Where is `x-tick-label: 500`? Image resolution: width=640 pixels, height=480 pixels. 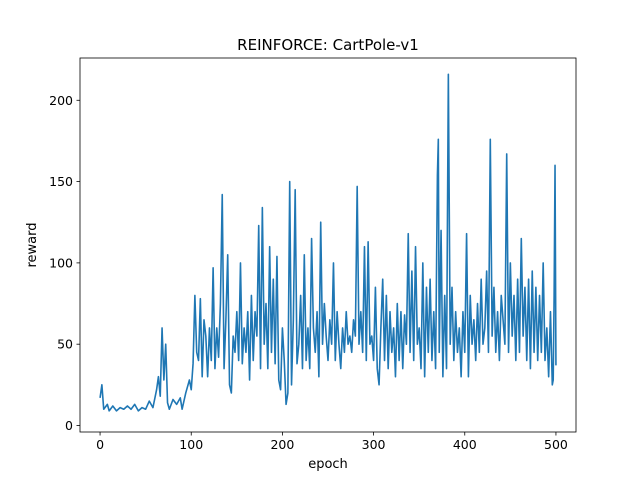 x-tick-label: 500 is located at coordinates (556, 444).